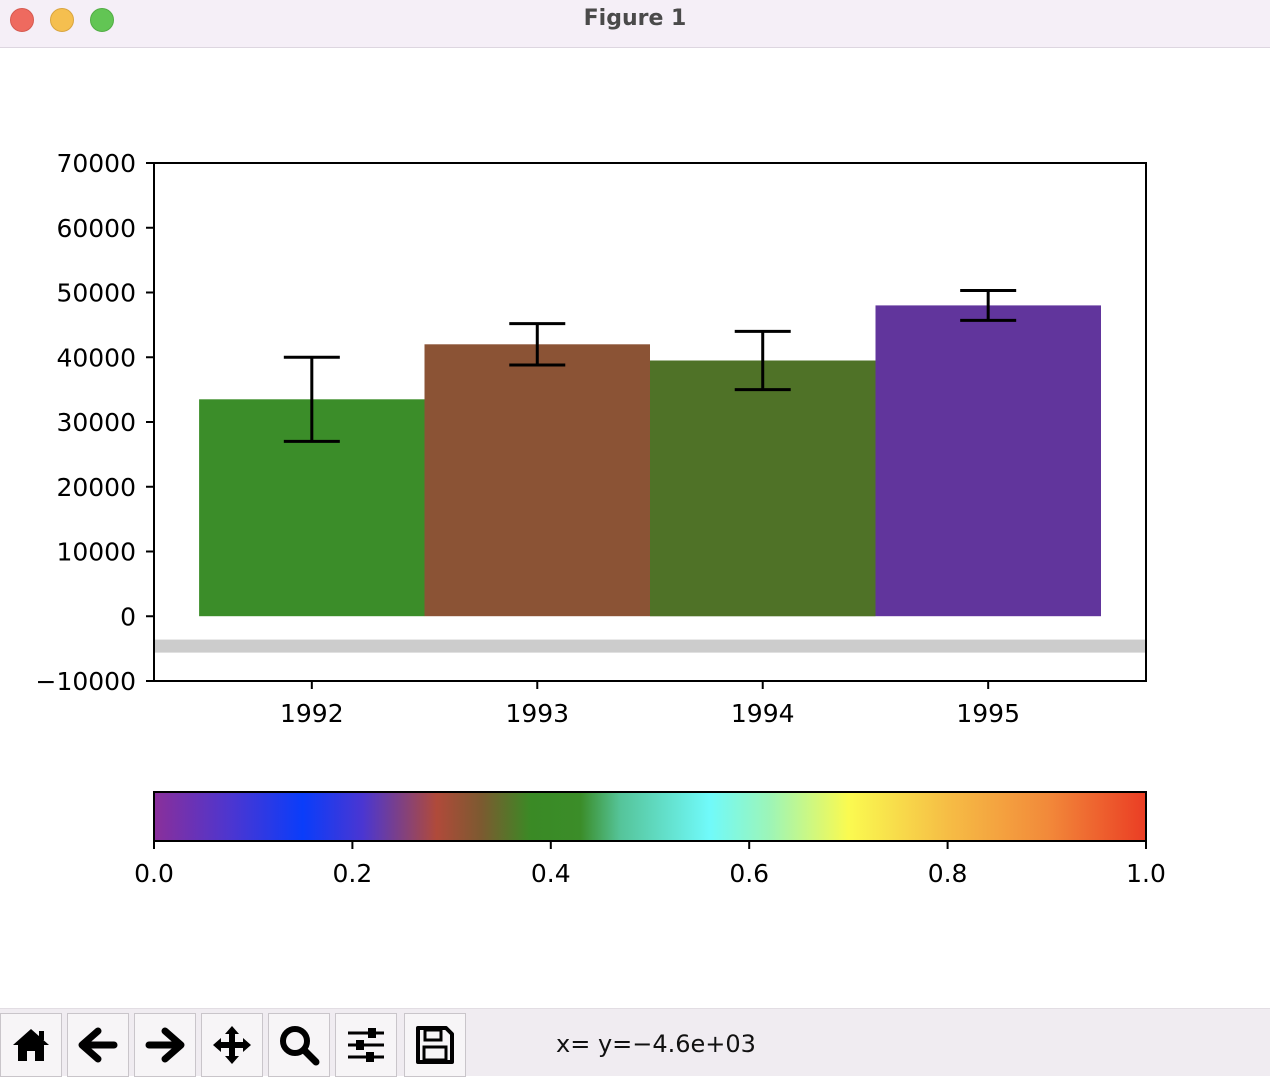 The height and width of the screenshot is (1077, 1270). I want to click on zoom-icon, so click(300, 1046).